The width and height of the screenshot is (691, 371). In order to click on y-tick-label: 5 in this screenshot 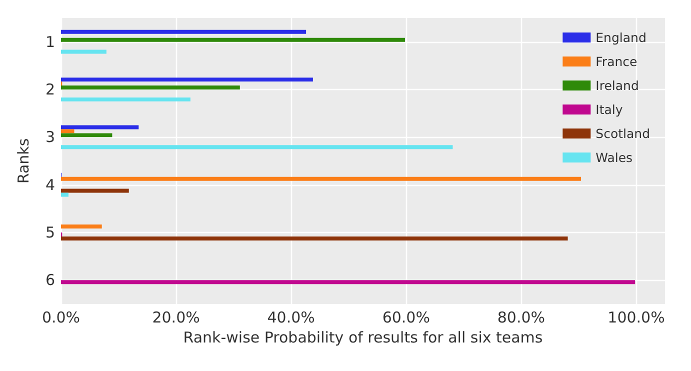, I will do `click(50, 233)`.